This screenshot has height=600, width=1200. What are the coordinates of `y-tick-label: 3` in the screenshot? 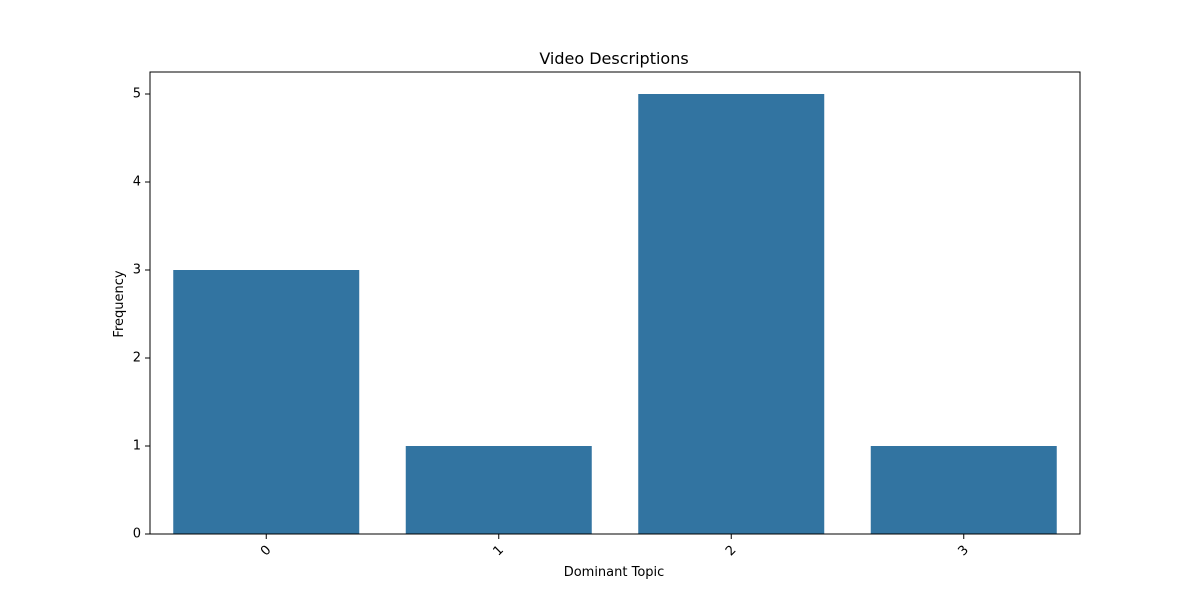 It's located at (137, 270).